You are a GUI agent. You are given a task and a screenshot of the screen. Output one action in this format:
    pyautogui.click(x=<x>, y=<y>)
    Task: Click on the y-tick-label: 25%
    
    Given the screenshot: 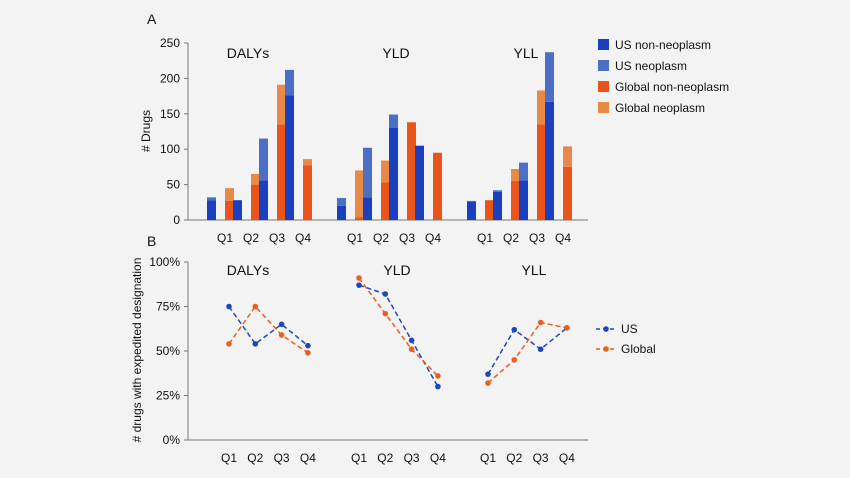 What is the action you would take?
    pyautogui.click(x=168, y=396)
    